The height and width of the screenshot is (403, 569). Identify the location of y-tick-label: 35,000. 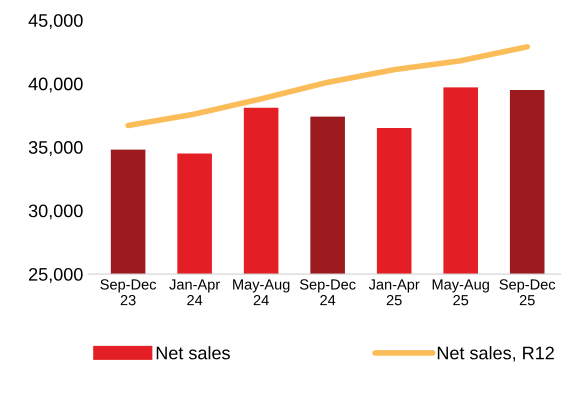
(55, 148).